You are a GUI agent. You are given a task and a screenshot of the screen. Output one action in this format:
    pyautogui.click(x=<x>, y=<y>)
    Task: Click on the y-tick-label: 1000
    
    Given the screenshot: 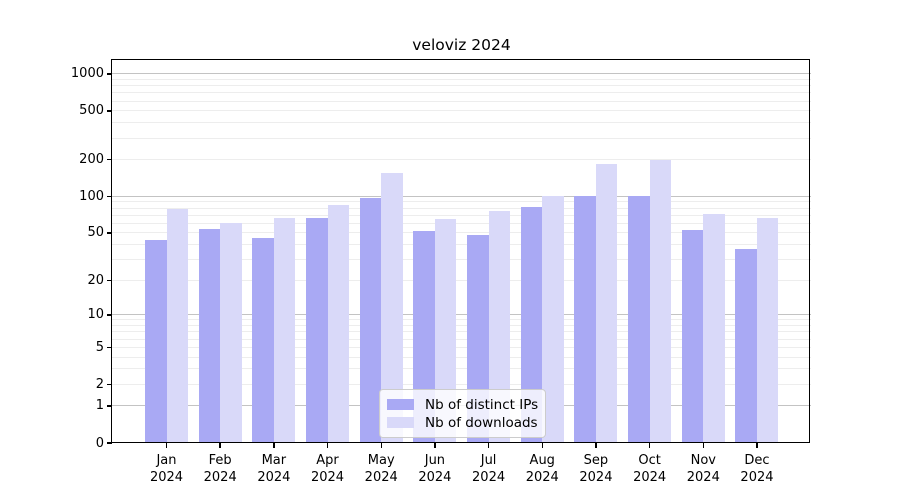 What is the action you would take?
    pyautogui.click(x=87, y=74)
    